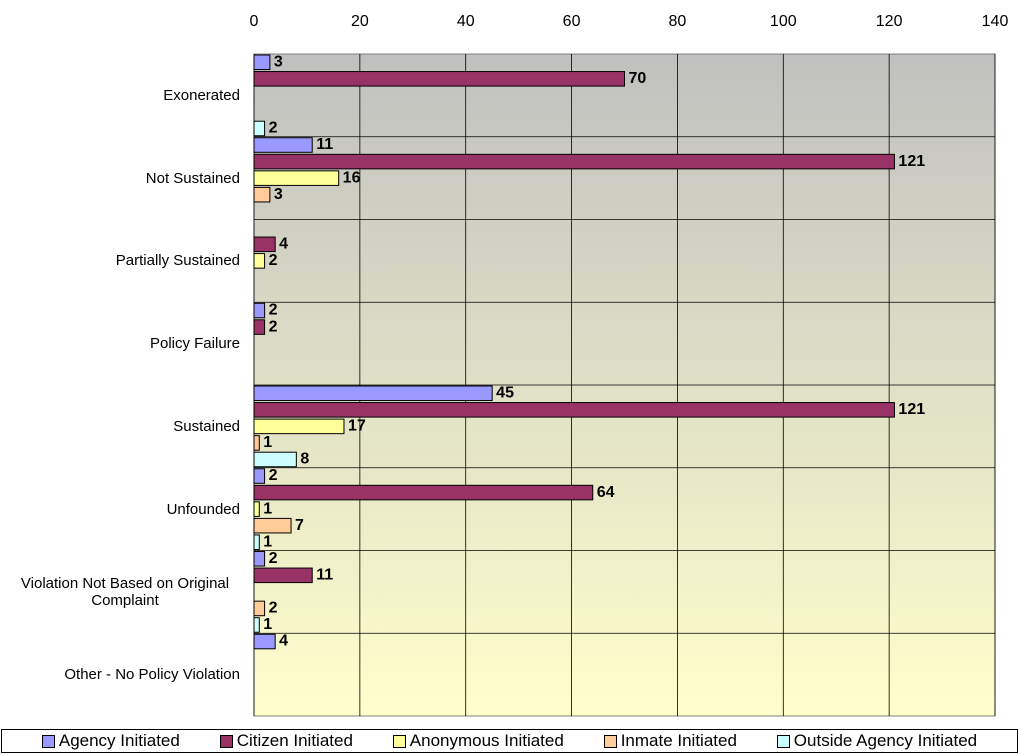  I want to click on legend-label: Anonymous Initiated, so click(486, 740).